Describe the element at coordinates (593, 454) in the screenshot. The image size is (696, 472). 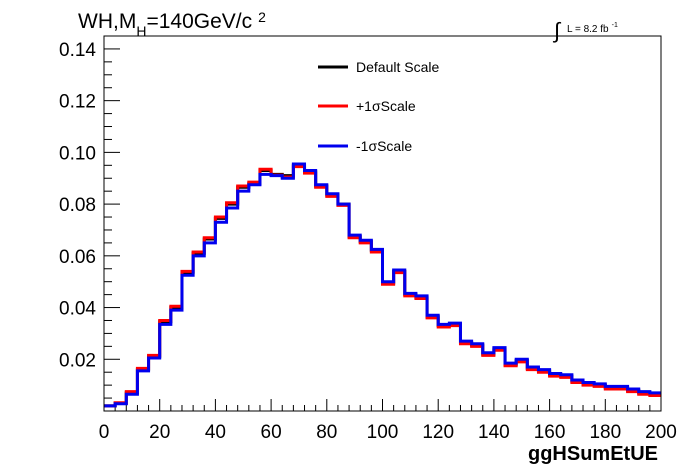
I see `x-axis-label: ggHSumEtUE` at that location.